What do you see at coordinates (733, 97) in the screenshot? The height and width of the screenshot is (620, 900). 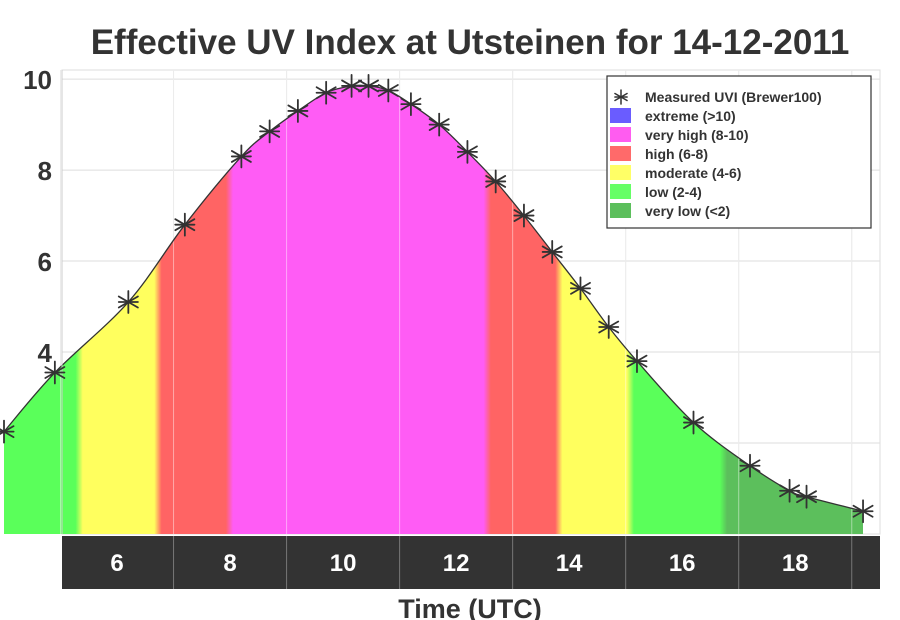 I see `legend-entry-label: Measured UVI (Brewer100)` at bounding box center [733, 97].